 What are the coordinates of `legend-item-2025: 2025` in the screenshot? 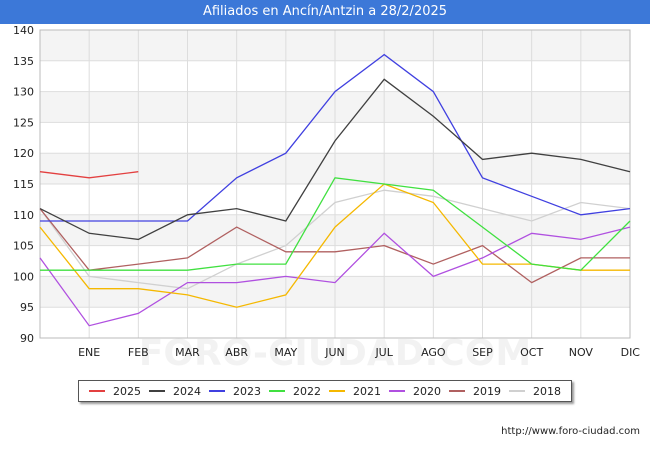 It's located at (115, 391).